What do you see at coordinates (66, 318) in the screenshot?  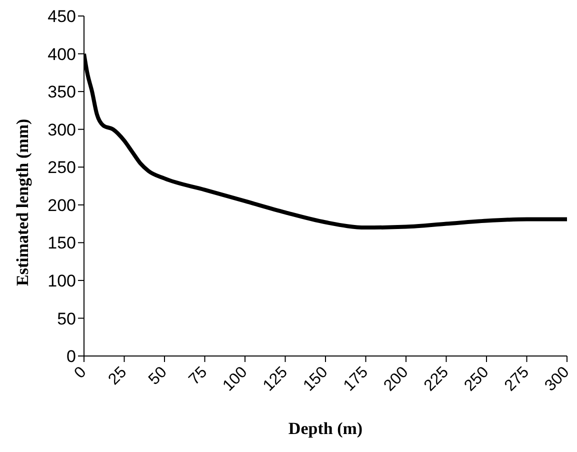 I see `y-tick-label: 50` at bounding box center [66, 318].